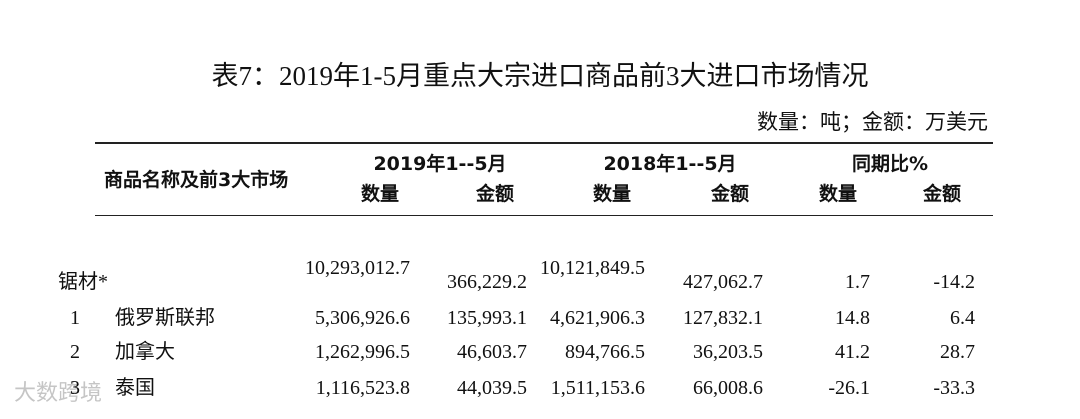 The width and height of the screenshot is (1080, 419). What do you see at coordinates (362, 352) in the screenshot?
I see `table-cell: 1,262,996.5` at bounding box center [362, 352].